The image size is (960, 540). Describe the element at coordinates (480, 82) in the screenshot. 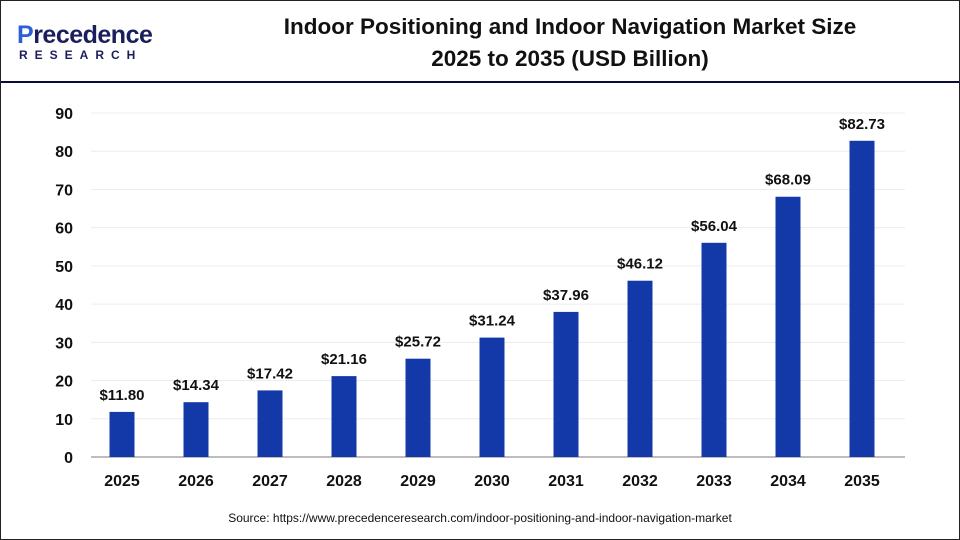

I see `header-separator` at that location.